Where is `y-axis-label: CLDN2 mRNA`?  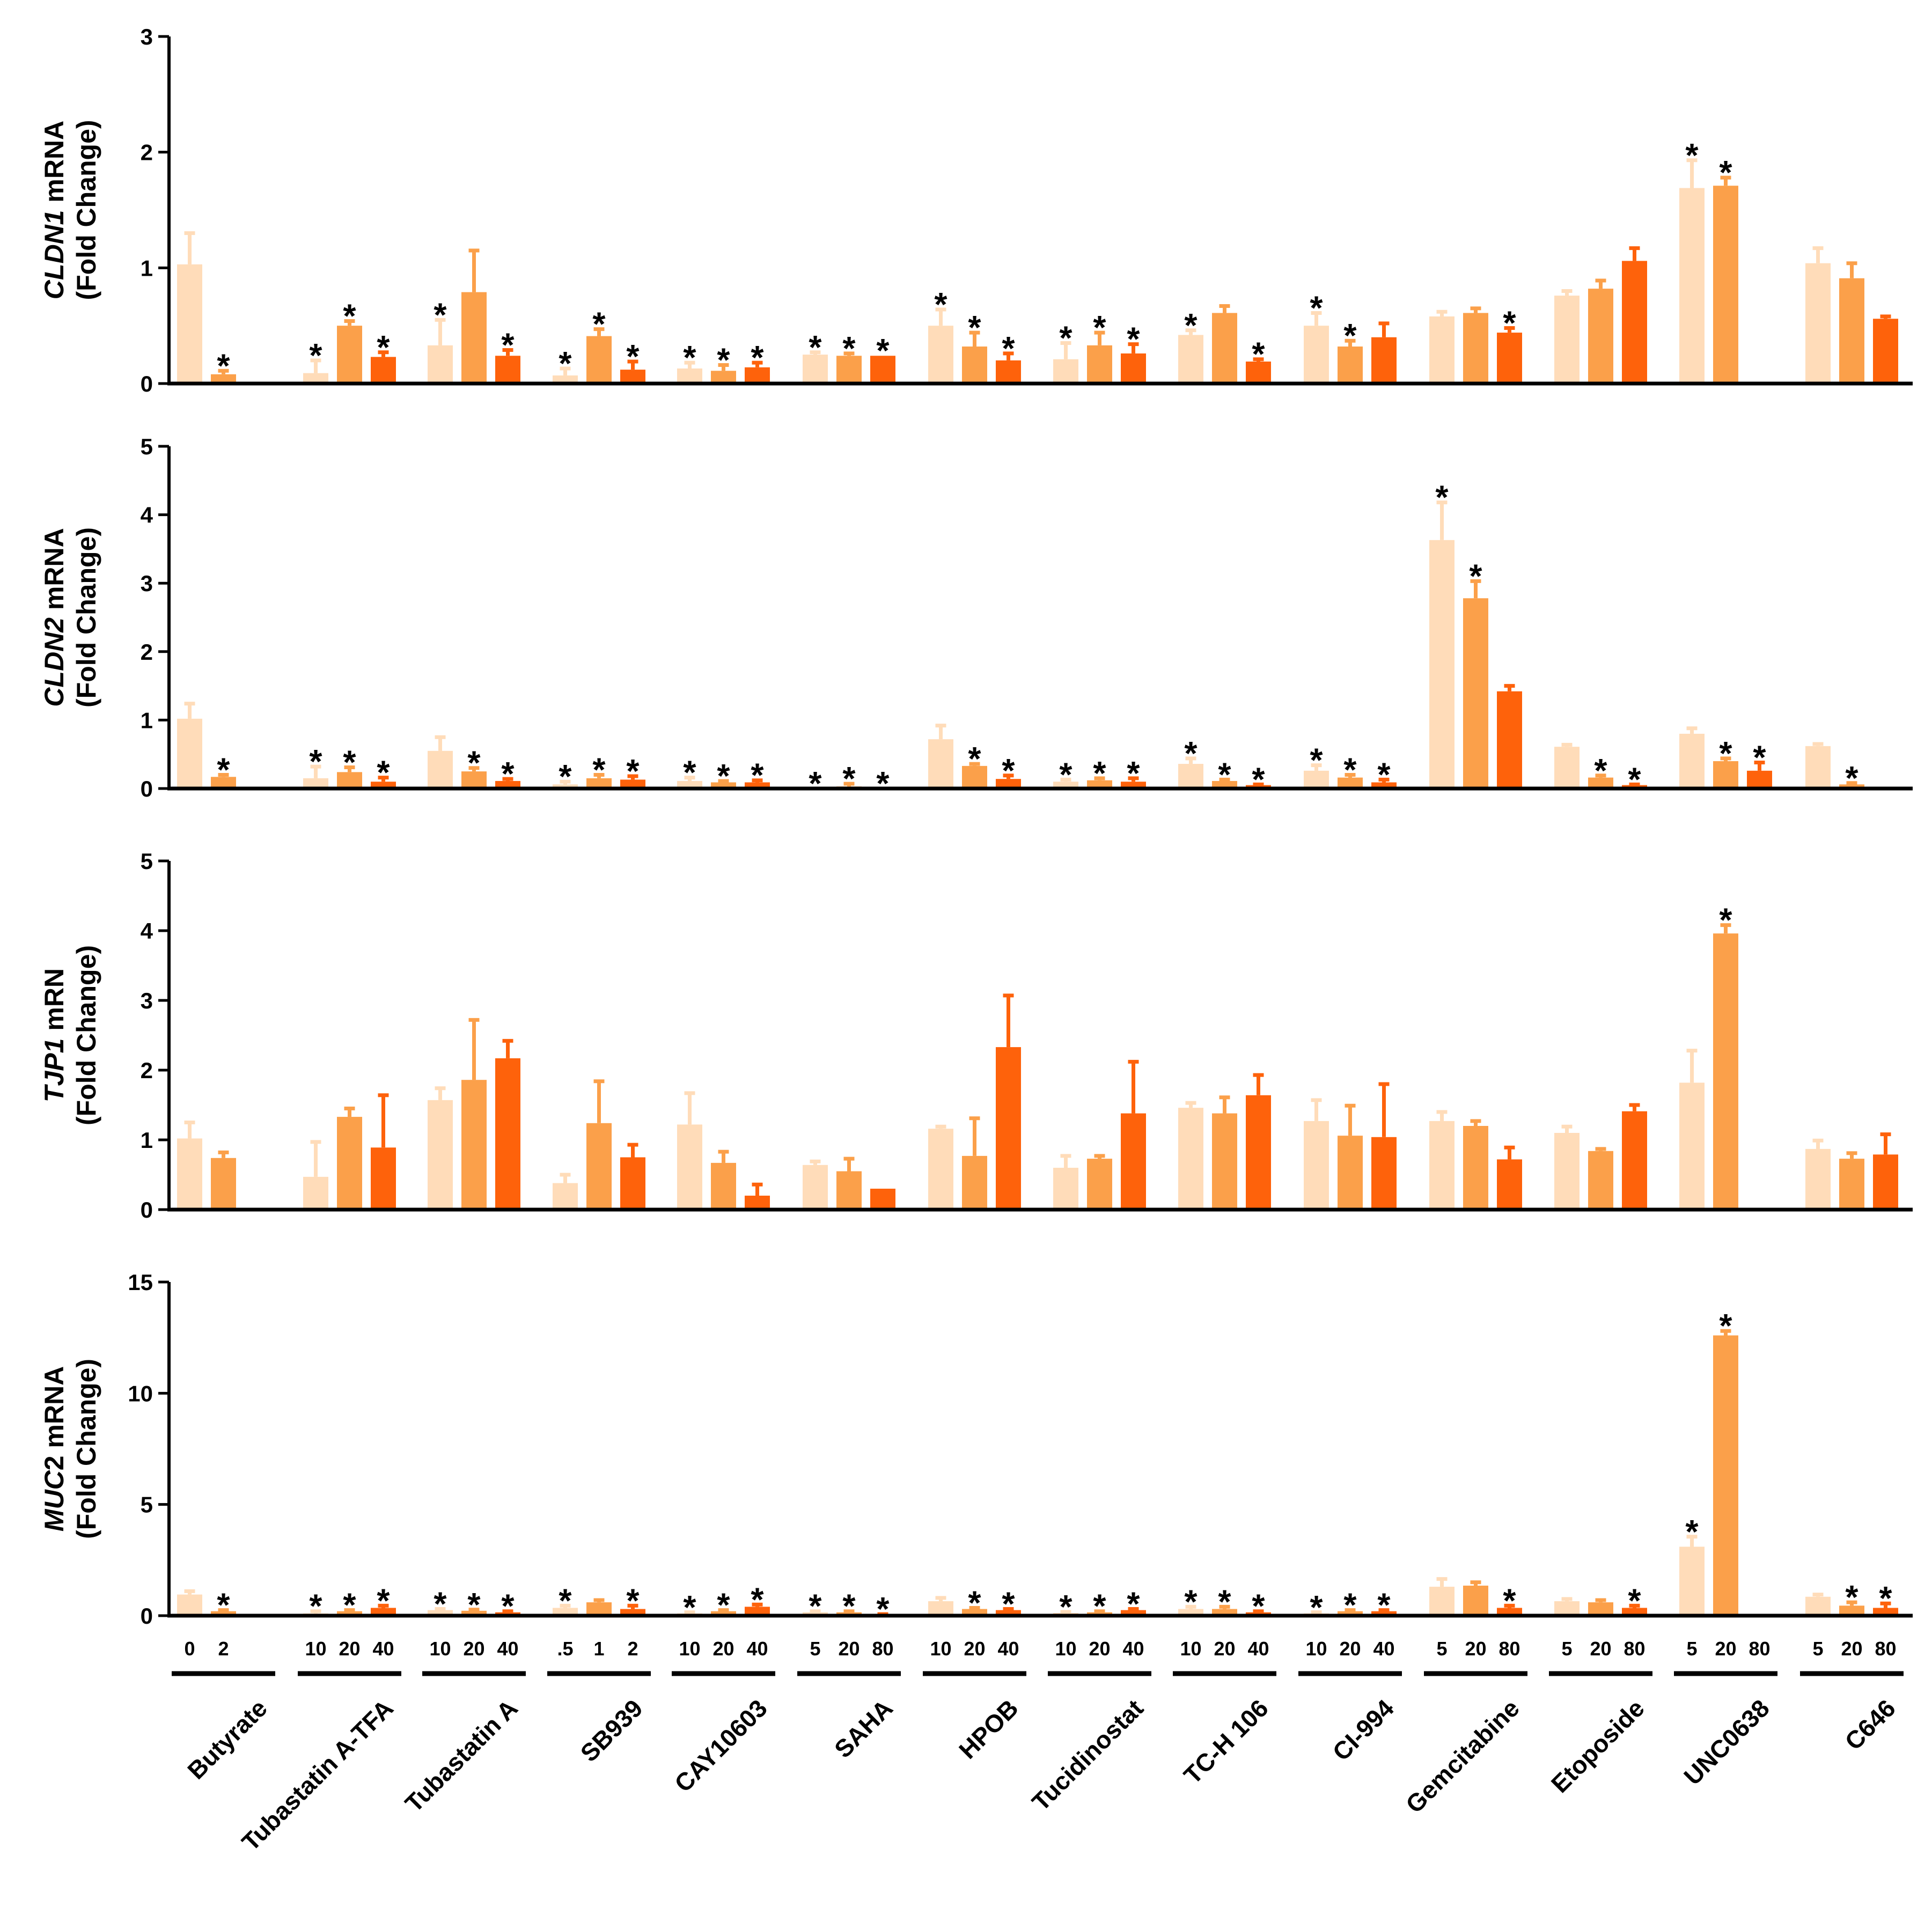 y-axis-label: CLDN2 mRNA is located at coordinates (54, 617).